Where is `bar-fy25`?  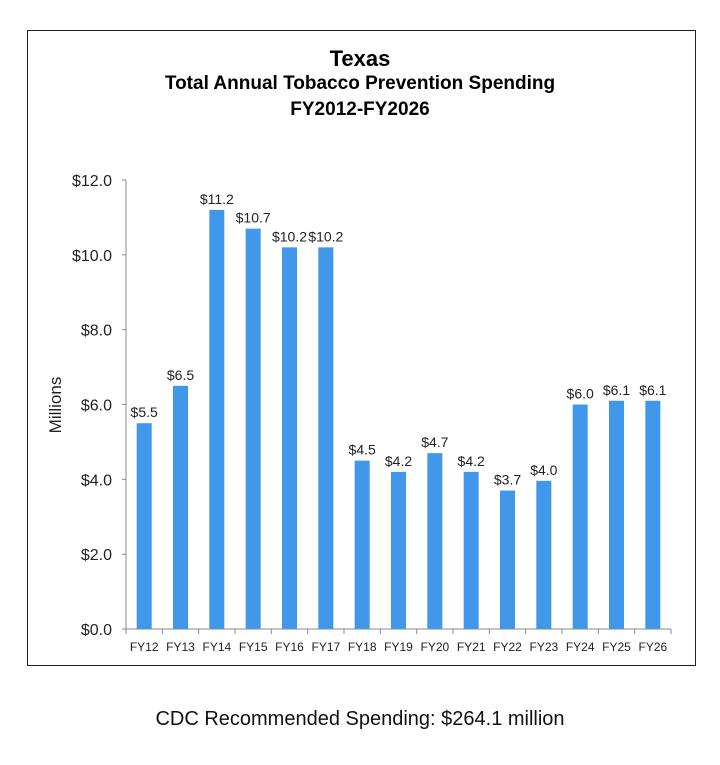 bar-fy25 is located at coordinates (616, 514).